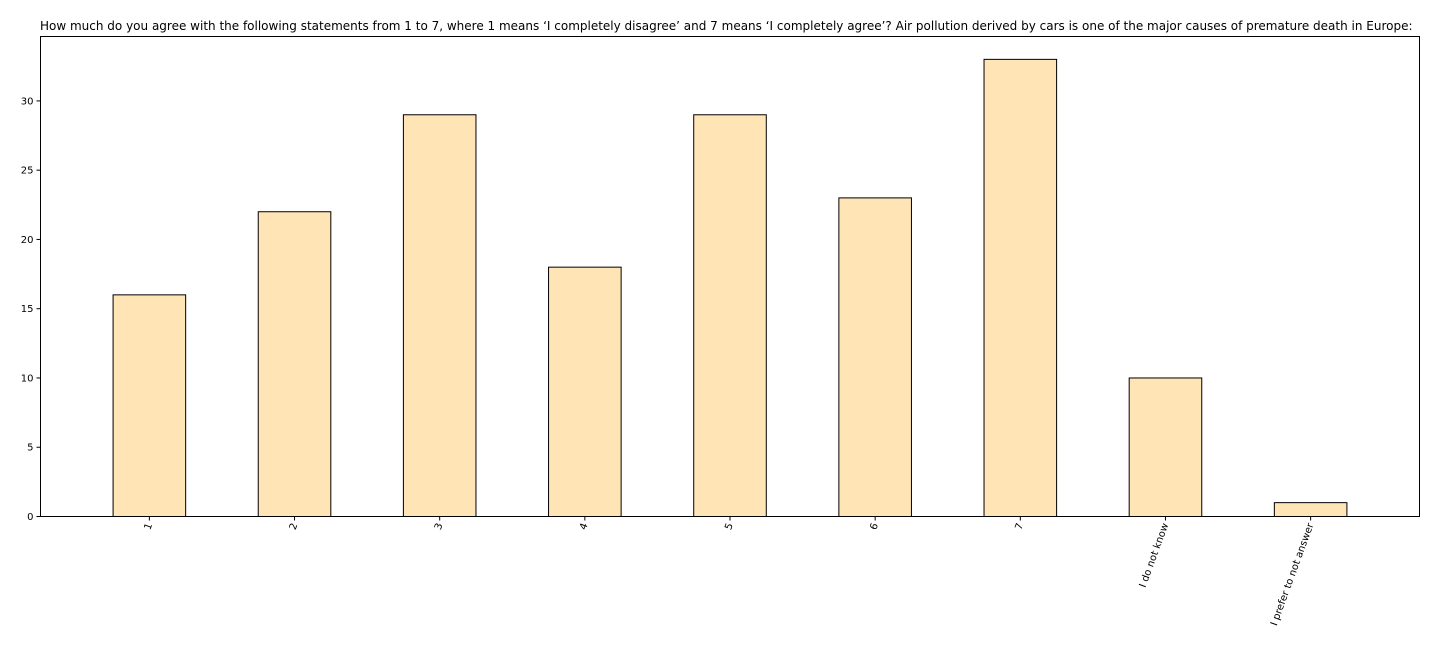  What do you see at coordinates (30, 448) in the screenshot?
I see `y-tick-label: 5` at bounding box center [30, 448].